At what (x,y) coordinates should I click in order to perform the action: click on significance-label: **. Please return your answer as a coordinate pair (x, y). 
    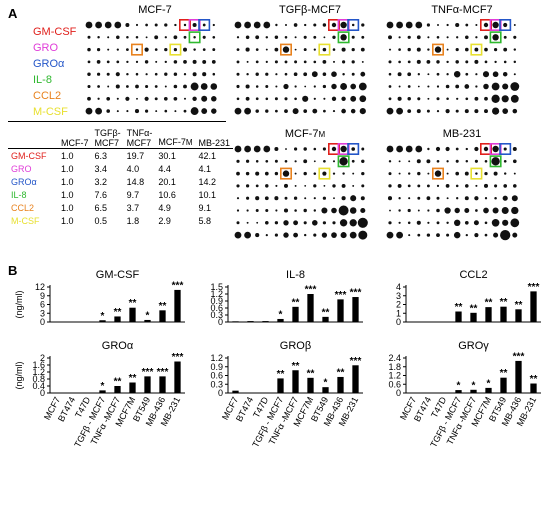
    Looking at the image, I should click on (118, 382).